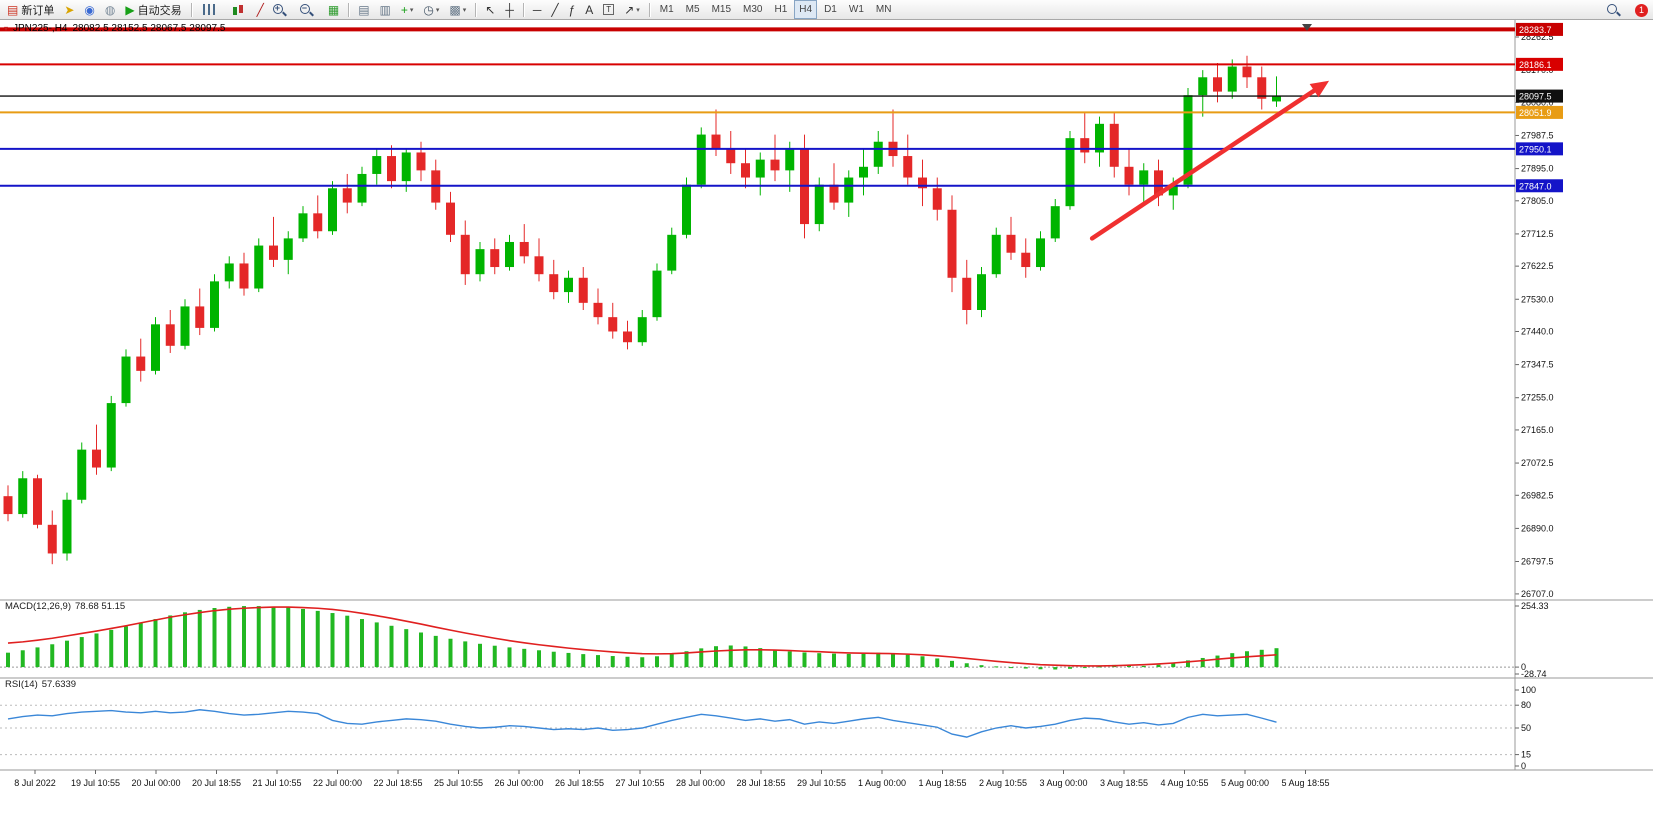  I want to click on time-axis-label: 28 Jul 00:00, so click(700, 783).